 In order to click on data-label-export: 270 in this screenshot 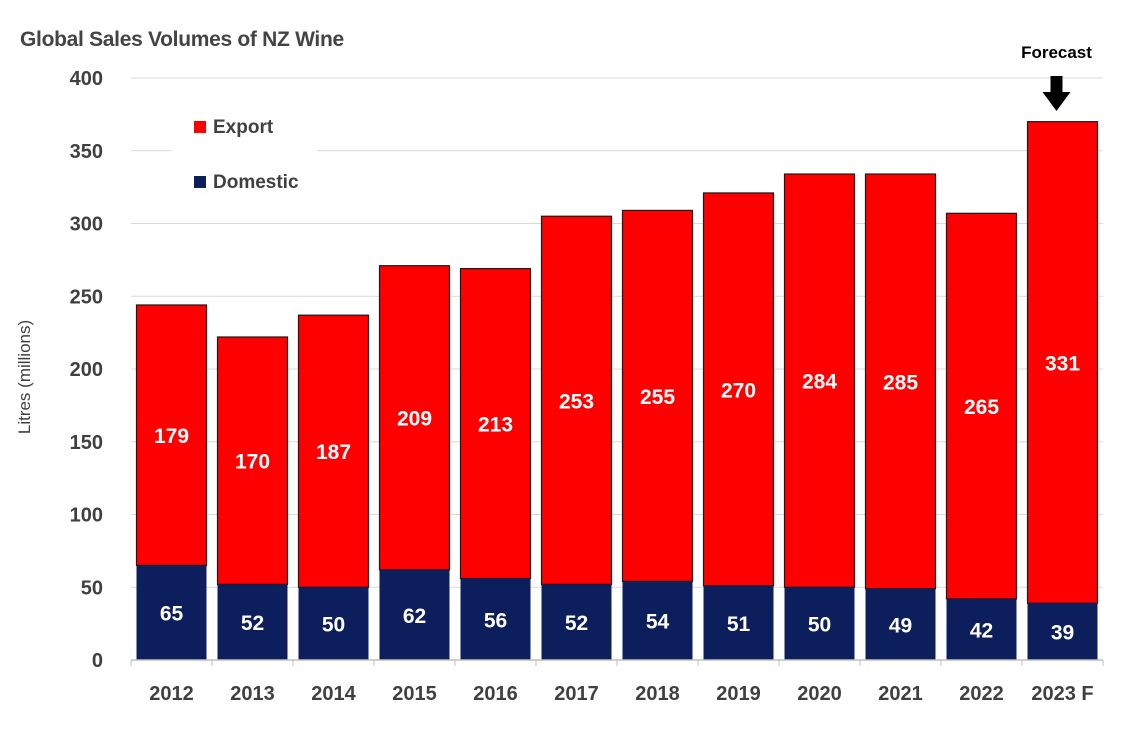, I will do `click(738, 390)`.